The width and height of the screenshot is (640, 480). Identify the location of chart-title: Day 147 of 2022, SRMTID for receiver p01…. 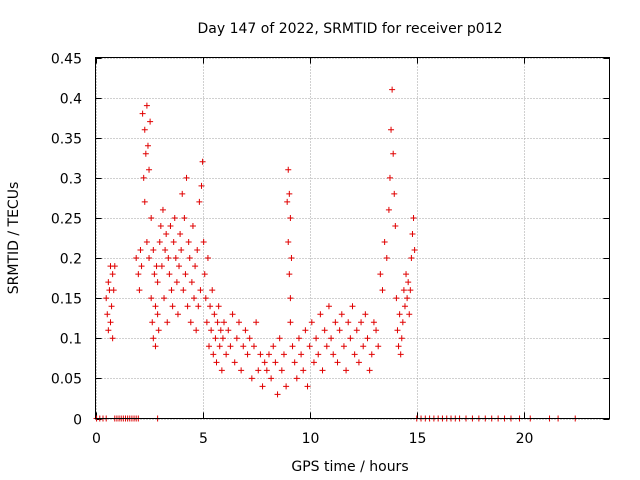
(349, 29).